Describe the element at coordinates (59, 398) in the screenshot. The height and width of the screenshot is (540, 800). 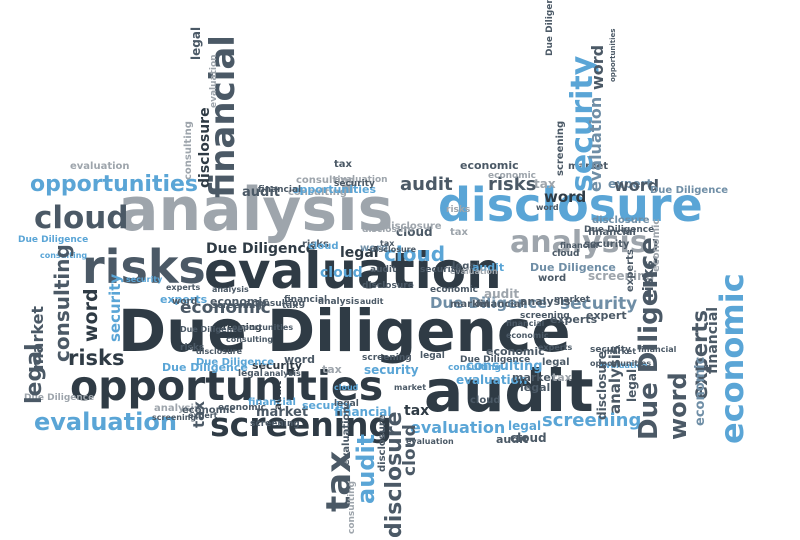
I see `word-due-diligence-tiny-4: Due Diligence` at that location.